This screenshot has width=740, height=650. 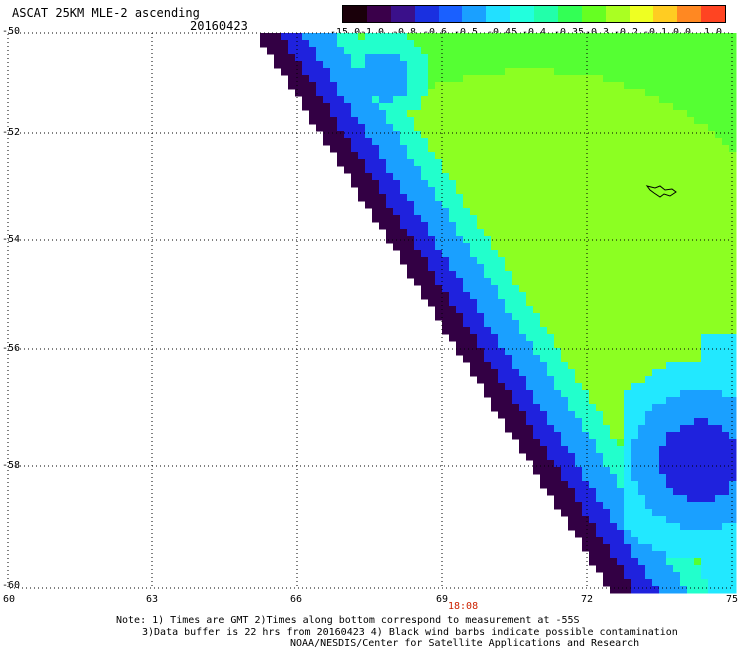 What do you see at coordinates (152, 599) in the screenshot?
I see `lon-label-63: 63` at bounding box center [152, 599].